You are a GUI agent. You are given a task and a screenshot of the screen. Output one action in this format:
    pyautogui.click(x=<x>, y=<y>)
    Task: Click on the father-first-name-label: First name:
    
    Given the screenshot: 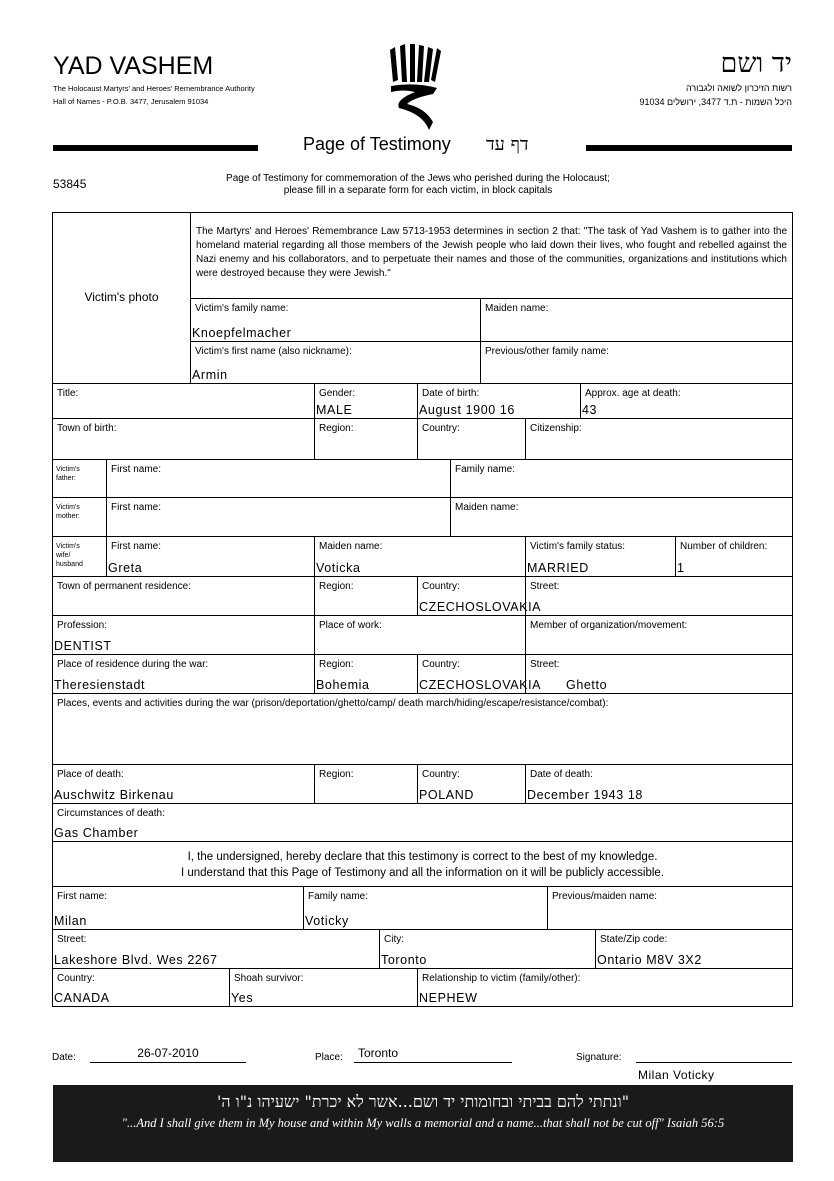 What is the action you would take?
    pyautogui.click(x=136, y=469)
    